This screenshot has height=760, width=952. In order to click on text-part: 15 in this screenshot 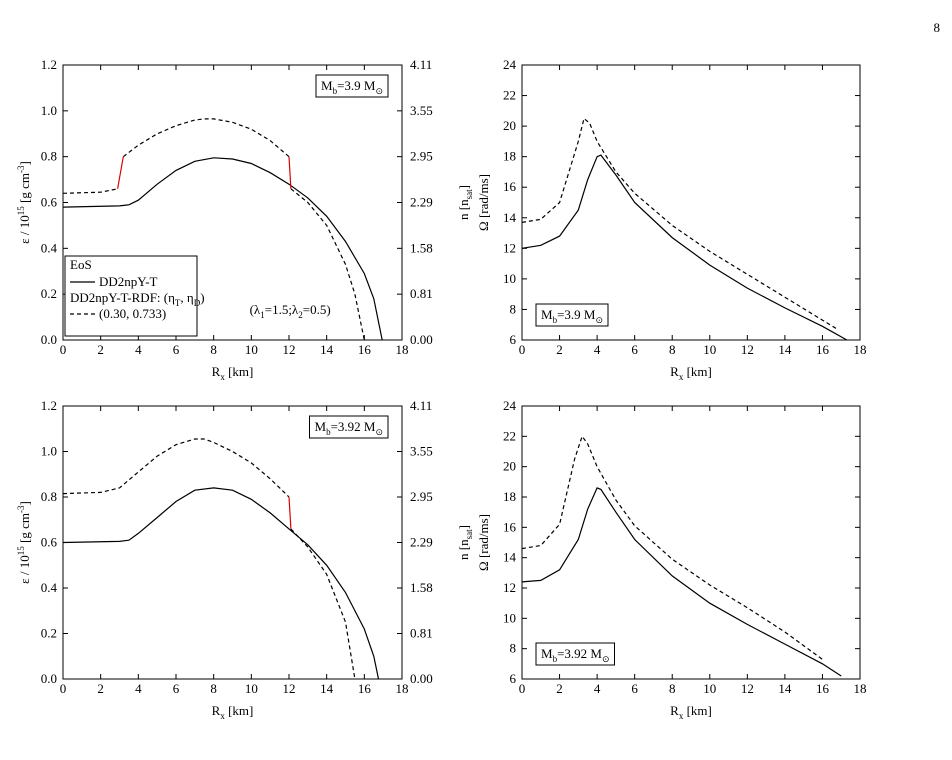, I will do `click(21, 551)`.